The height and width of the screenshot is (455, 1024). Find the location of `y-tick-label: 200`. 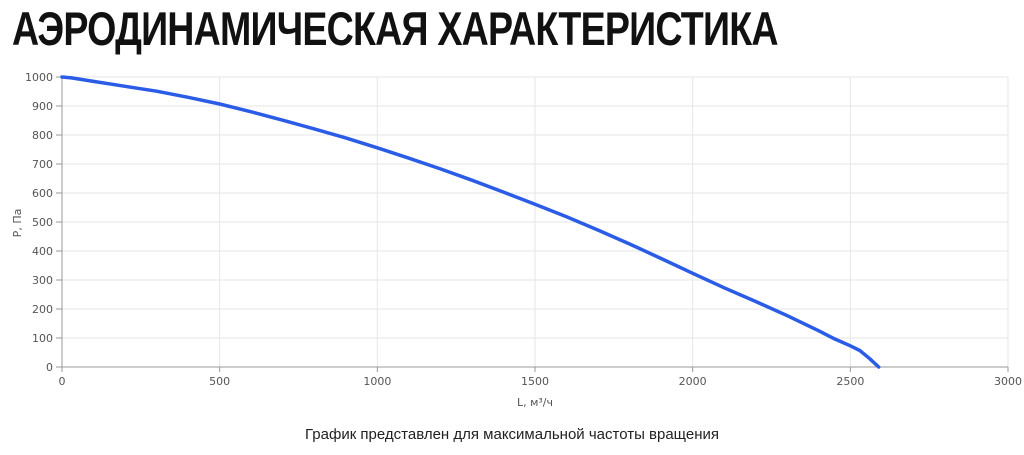

y-tick-label: 200 is located at coordinates (42, 309).